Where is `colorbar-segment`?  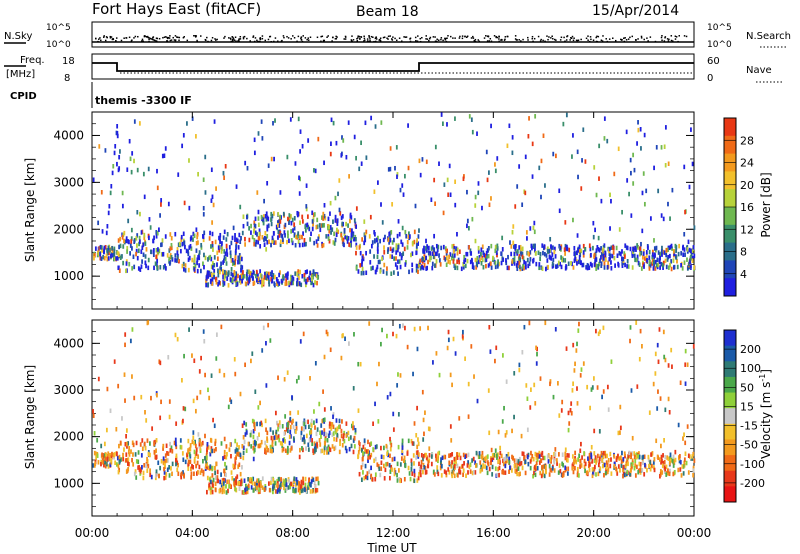
colorbar-segment is located at coordinates (730, 463).